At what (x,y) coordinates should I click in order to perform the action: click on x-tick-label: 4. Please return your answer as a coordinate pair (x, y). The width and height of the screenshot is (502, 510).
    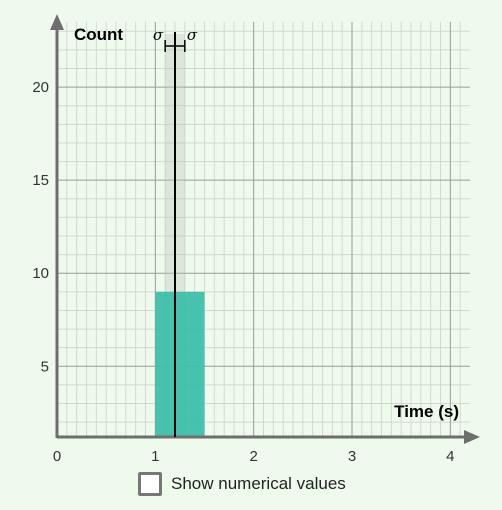
    Looking at the image, I should click on (450, 456).